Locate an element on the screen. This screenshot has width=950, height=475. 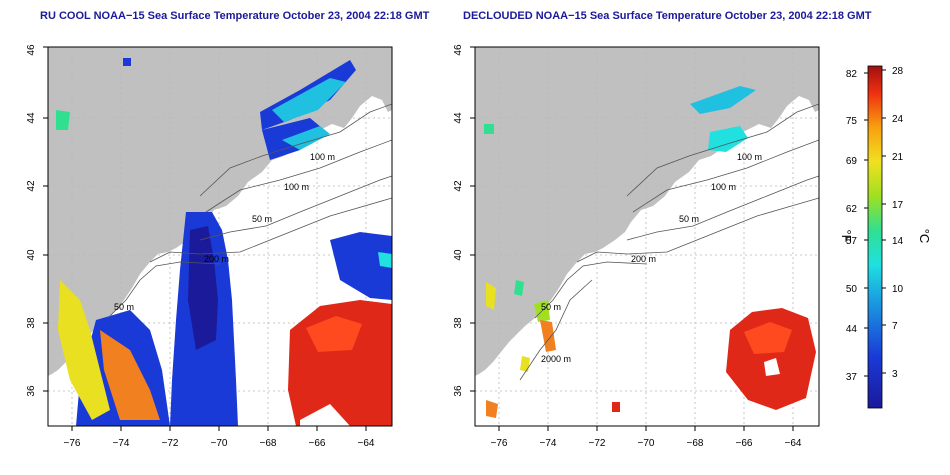
colorbar-f-50: 50 is located at coordinates (852, 289).